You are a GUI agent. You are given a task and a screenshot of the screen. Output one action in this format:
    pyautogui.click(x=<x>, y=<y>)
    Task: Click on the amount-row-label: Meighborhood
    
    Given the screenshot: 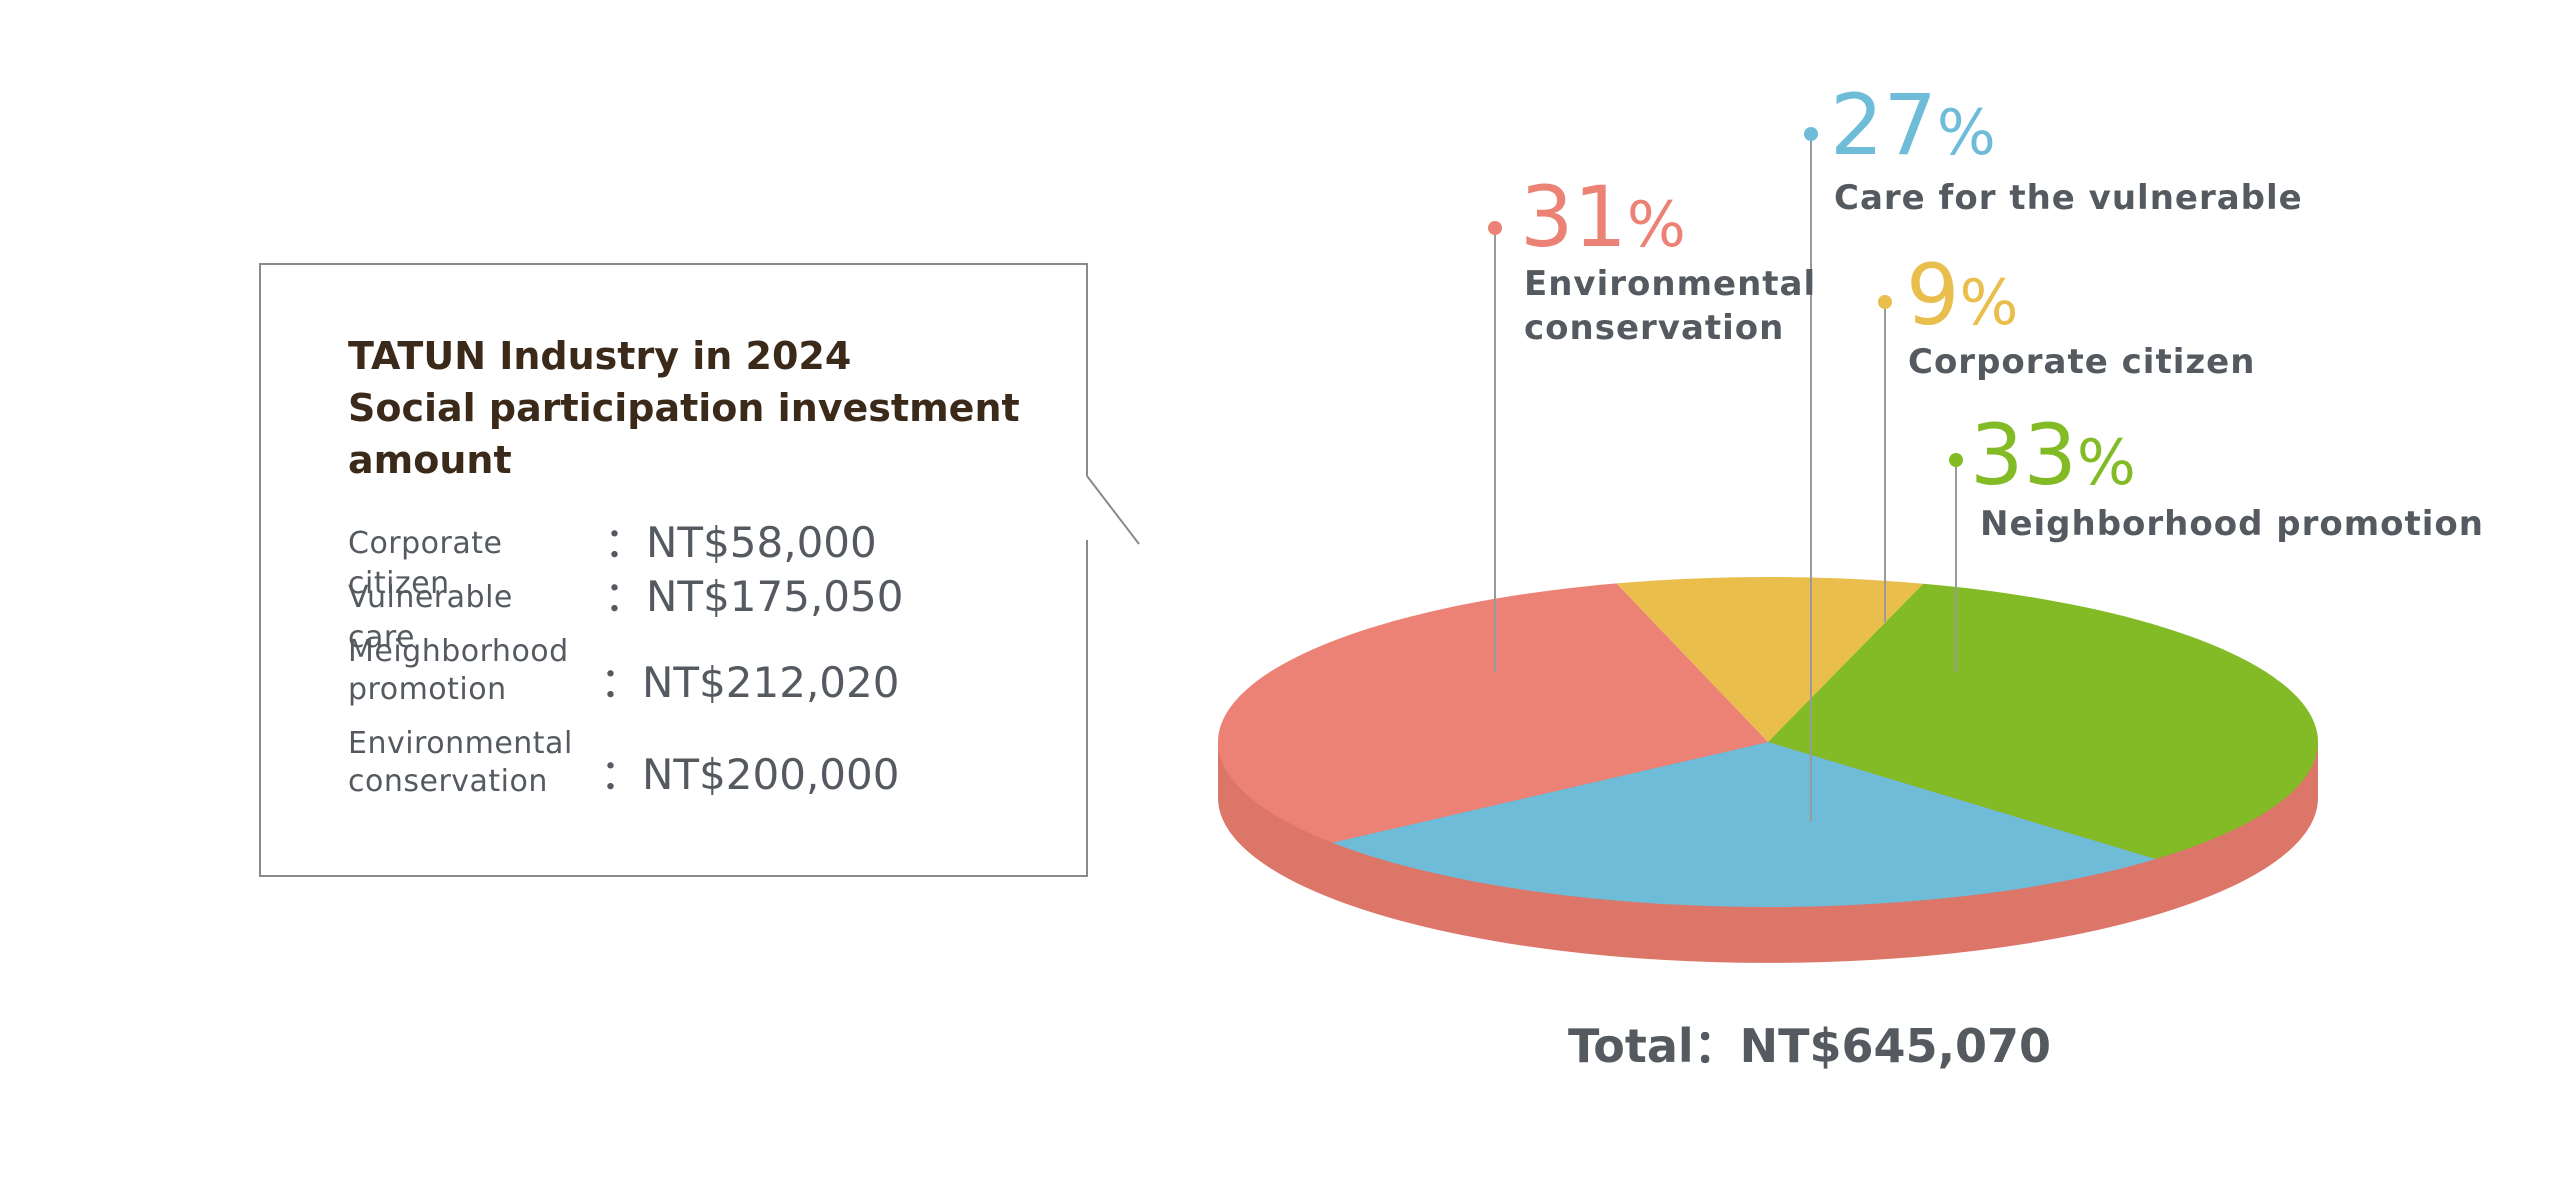 What is the action you would take?
    pyautogui.click(x=458, y=651)
    